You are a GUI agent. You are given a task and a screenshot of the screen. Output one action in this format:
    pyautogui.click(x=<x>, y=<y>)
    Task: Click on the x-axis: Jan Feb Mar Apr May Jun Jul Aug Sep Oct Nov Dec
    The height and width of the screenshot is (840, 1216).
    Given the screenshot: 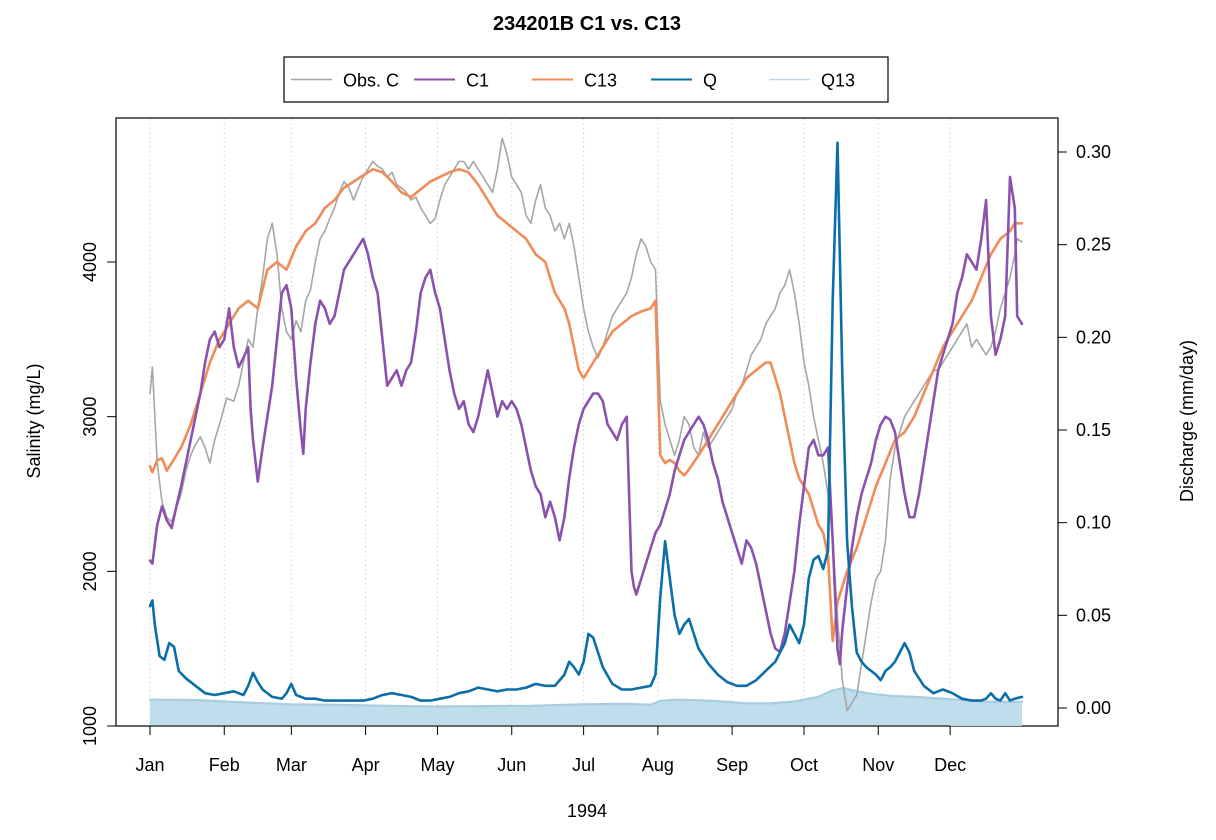 What is the action you would take?
    pyautogui.click(x=550, y=750)
    